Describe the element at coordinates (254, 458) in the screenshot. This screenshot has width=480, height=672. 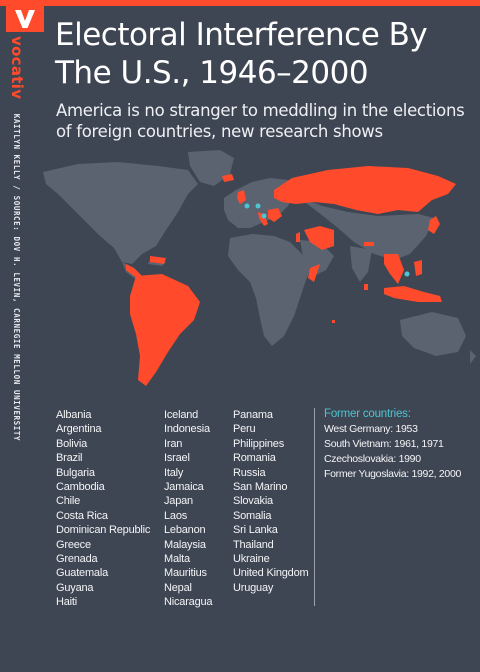
I see `list-item: Romania` at that location.